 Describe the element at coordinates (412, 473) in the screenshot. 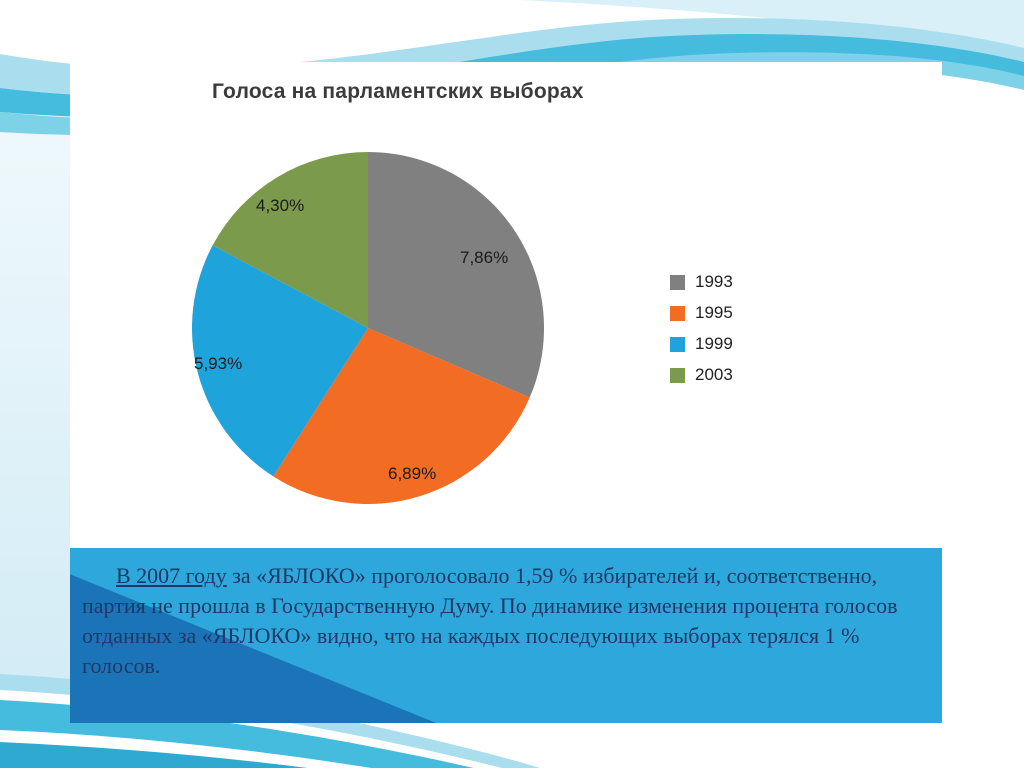

I see `pie-label-1995: 6,89%` at that location.